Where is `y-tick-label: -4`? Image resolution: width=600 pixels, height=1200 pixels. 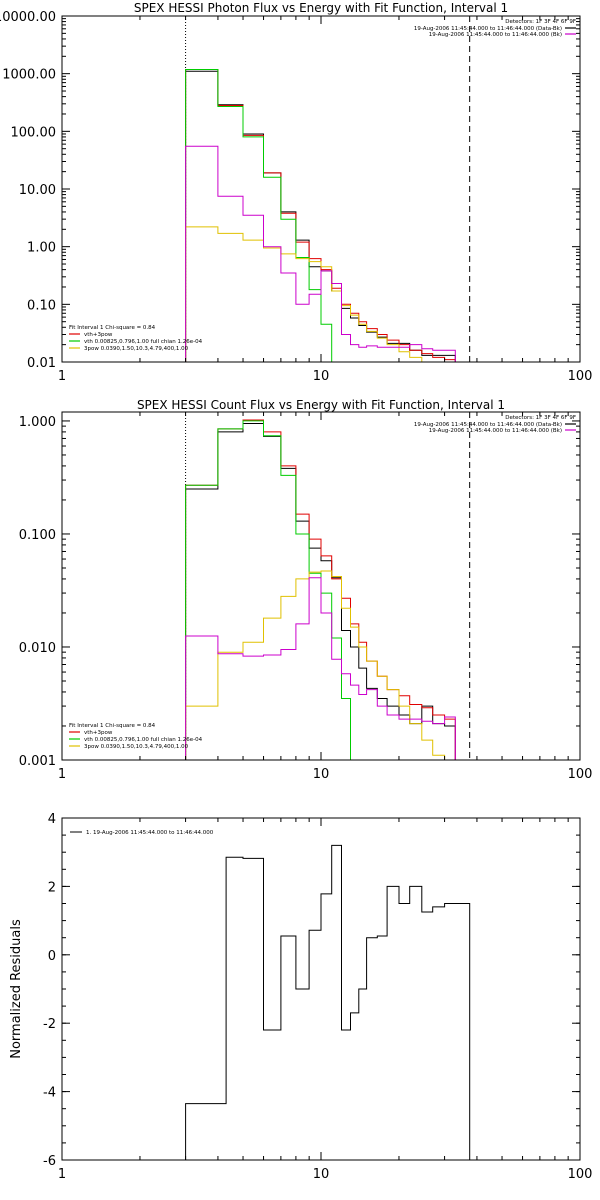
y-tick-label: -4 is located at coordinates (49, 1093).